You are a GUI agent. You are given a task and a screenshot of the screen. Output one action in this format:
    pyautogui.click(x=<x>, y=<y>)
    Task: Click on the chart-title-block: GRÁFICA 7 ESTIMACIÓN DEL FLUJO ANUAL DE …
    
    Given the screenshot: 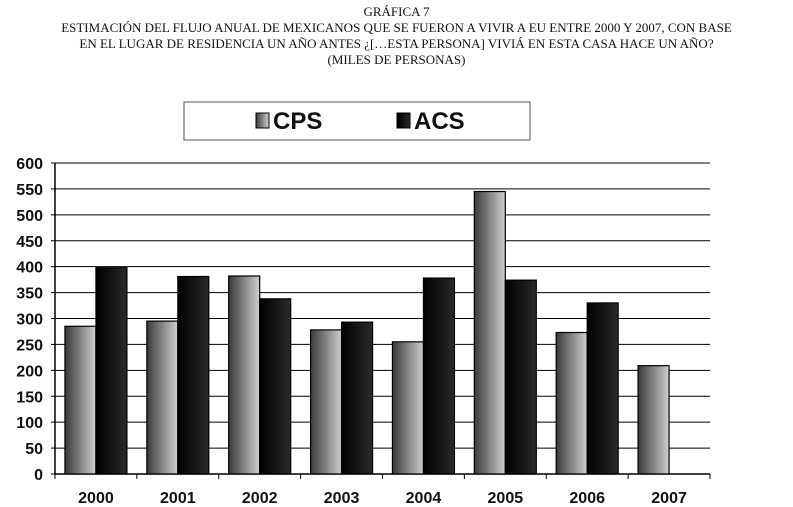 What is the action you would take?
    pyautogui.click(x=396, y=36)
    